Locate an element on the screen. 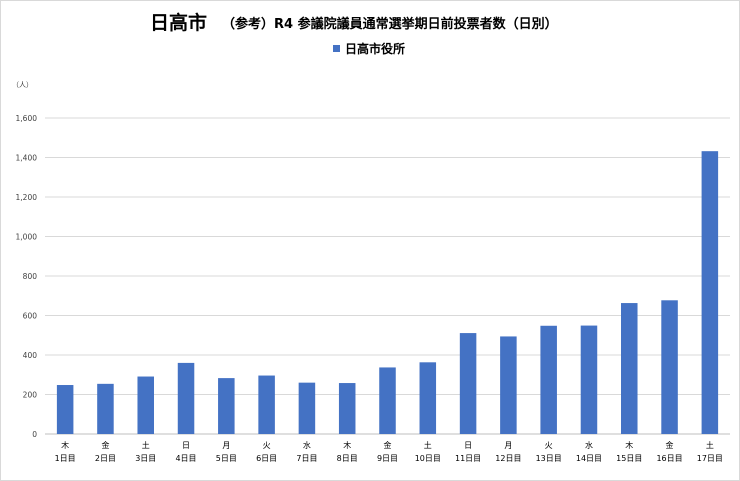 The height and width of the screenshot is (481, 740). y-tick-label: 1,200 is located at coordinates (27, 197).